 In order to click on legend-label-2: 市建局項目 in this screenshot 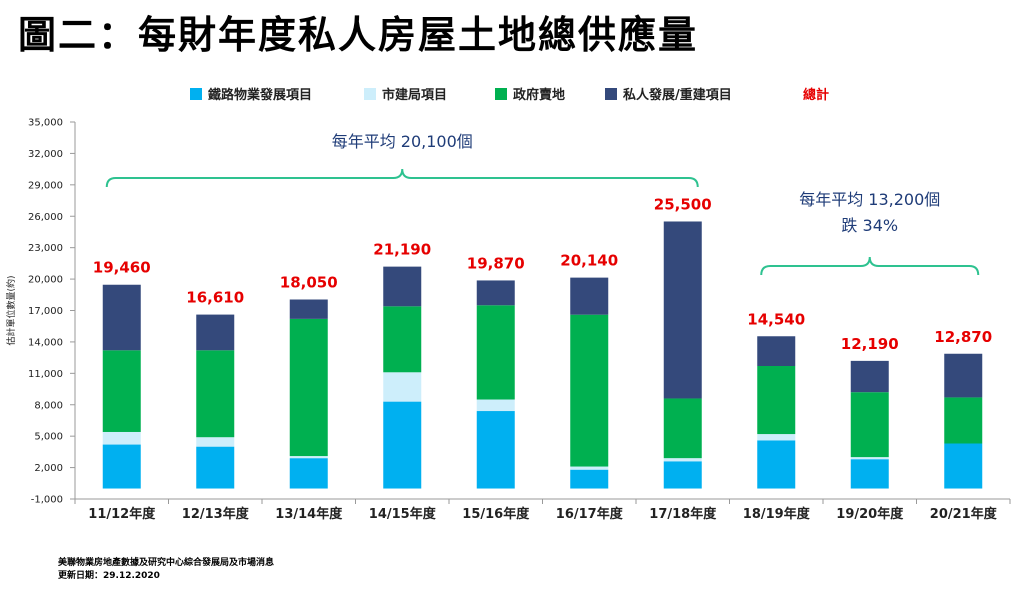, I will do `click(414, 95)`.